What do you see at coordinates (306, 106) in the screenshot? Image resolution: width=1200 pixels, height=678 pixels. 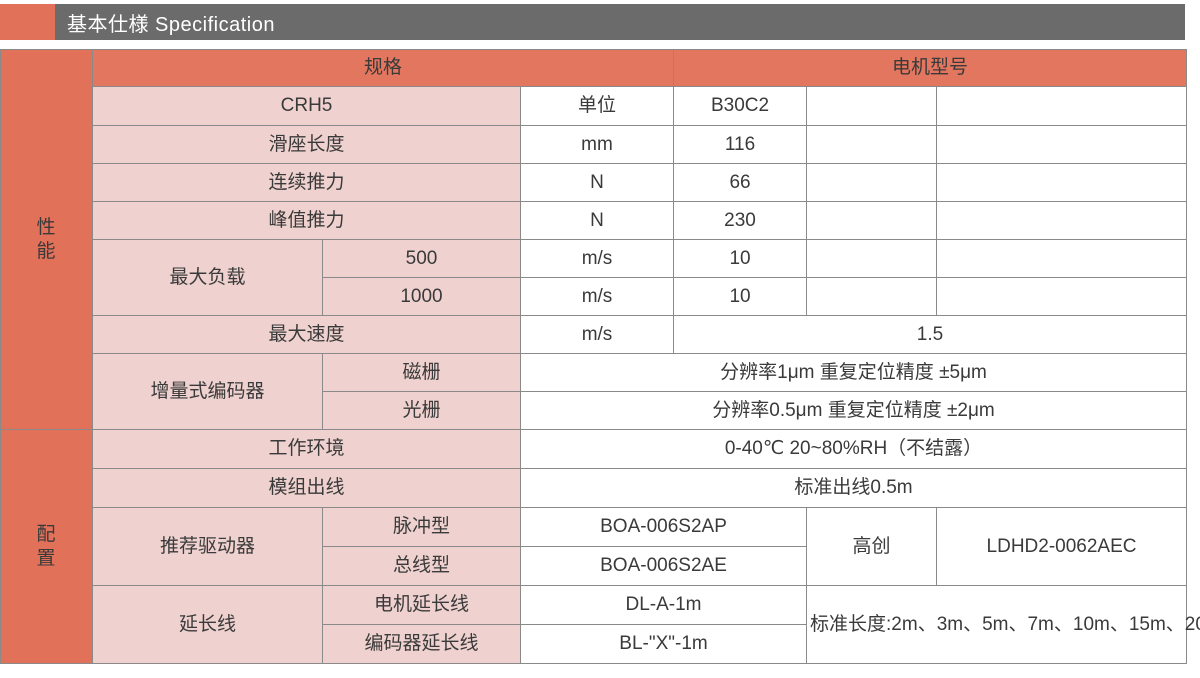 I see `cell-model-name: CRH5` at bounding box center [306, 106].